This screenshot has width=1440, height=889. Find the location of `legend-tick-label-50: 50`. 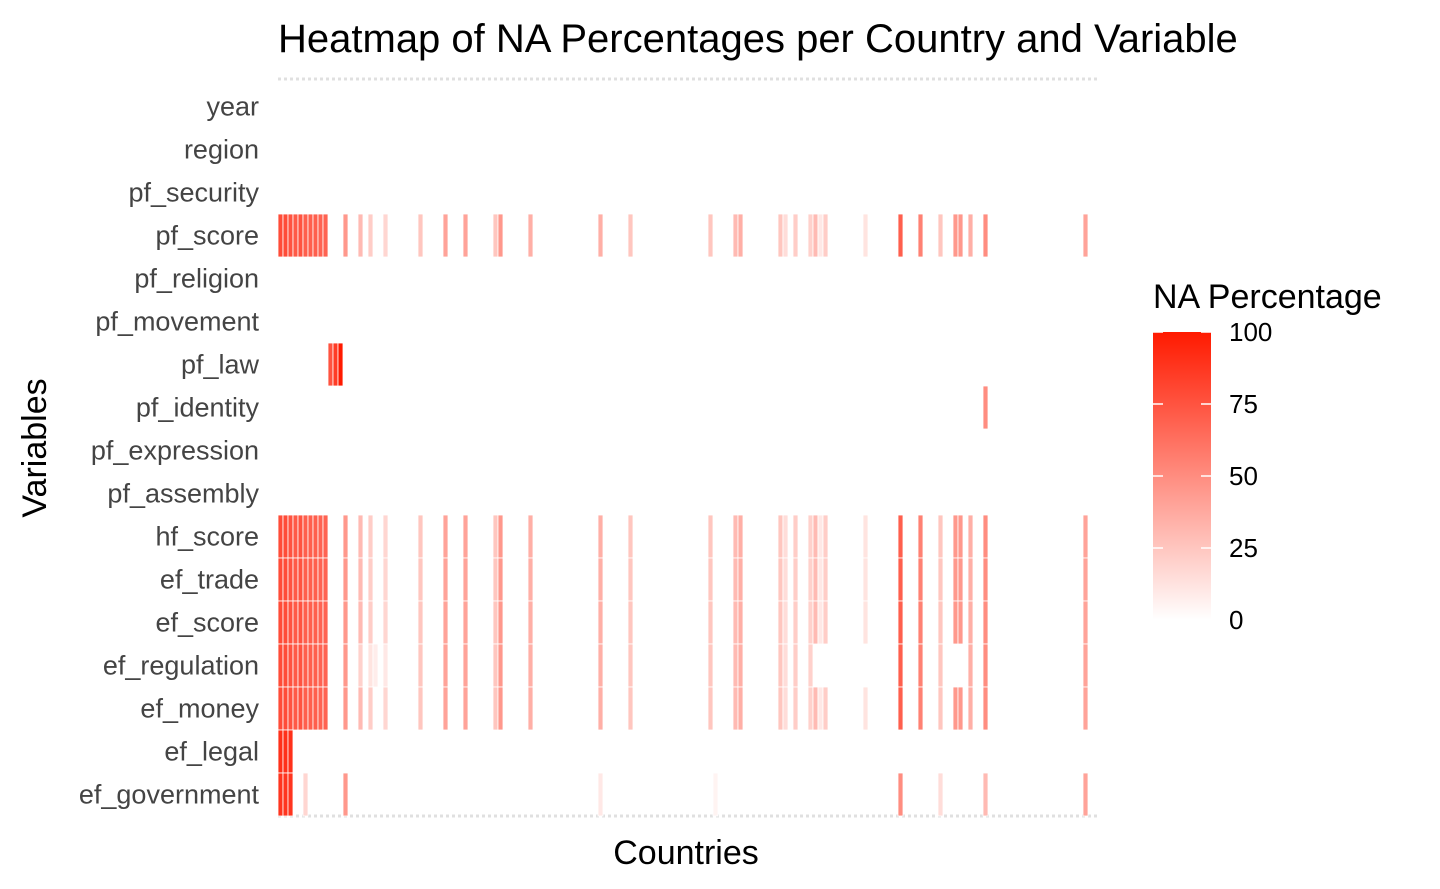

legend-tick-label-50: 50 is located at coordinates (1243, 476).